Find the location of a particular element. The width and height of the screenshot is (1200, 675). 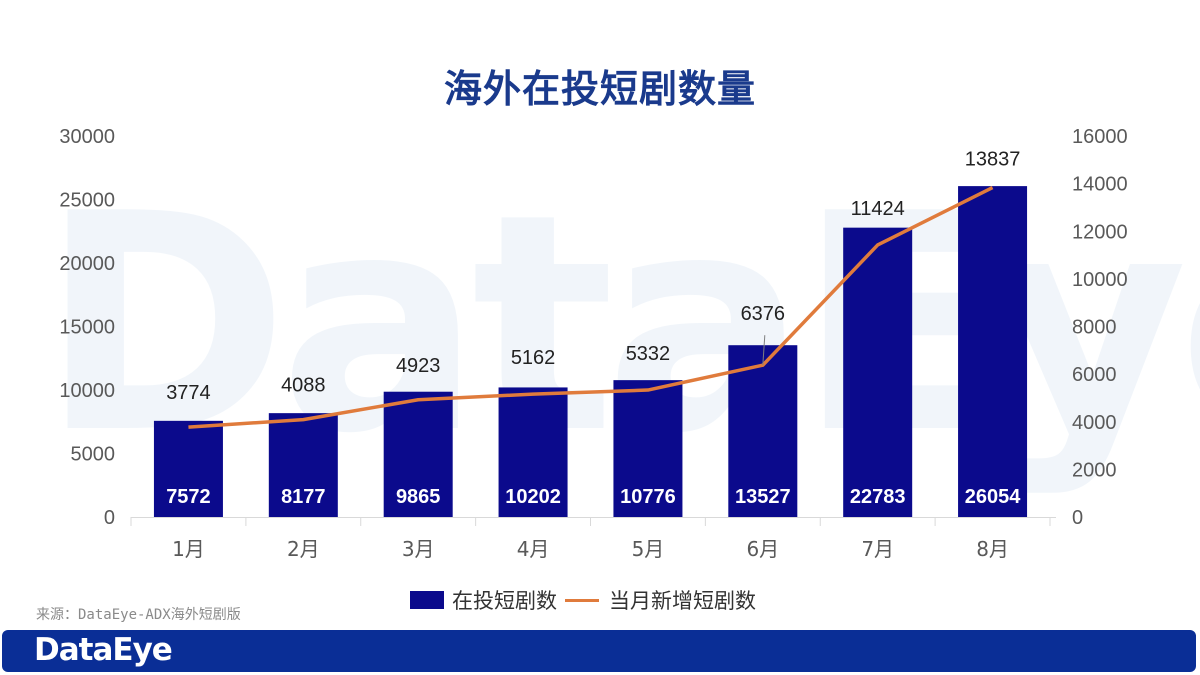

left-axis-tick: 30000 is located at coordinates (87, 137).